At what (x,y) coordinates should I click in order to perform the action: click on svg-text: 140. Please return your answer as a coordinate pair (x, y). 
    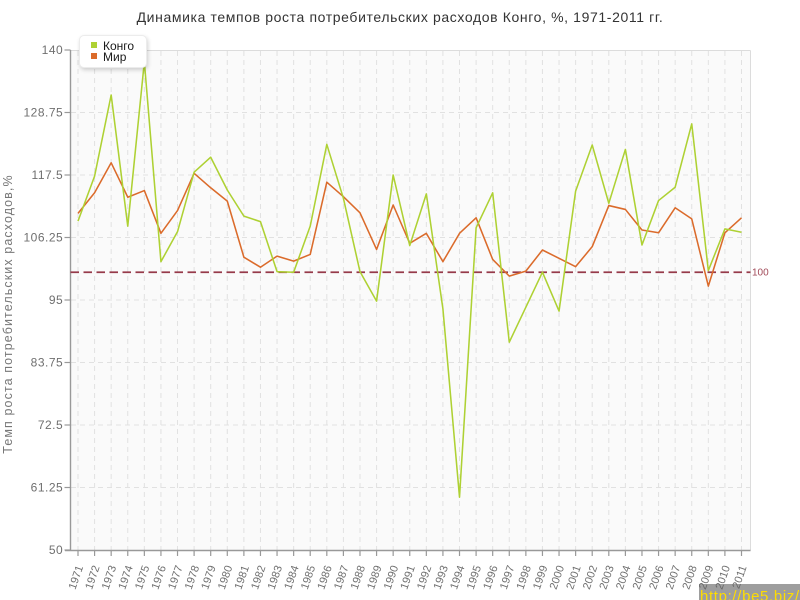
    Looking at the image, I should click on (53, 50).